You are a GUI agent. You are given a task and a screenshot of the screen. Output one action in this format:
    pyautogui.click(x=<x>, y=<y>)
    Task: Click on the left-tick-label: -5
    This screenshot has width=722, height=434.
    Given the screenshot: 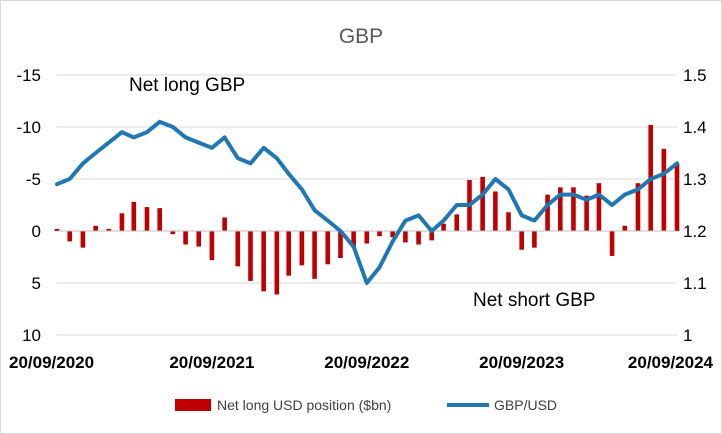 What is the action you would take?
    pyautogui.click(x=33, y=179)
    